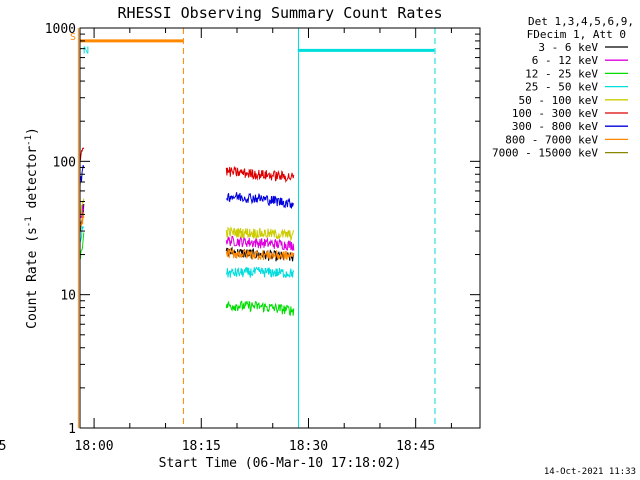 The image size is (640, 480). I want to click on x-tick-label-5: 18:30, so click(308, 446).